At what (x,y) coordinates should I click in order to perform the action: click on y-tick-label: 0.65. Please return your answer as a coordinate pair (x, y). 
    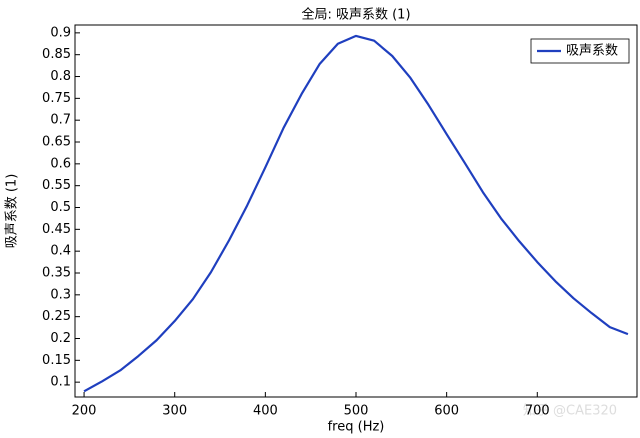
    Looking at the image, I should click on (56, 142).